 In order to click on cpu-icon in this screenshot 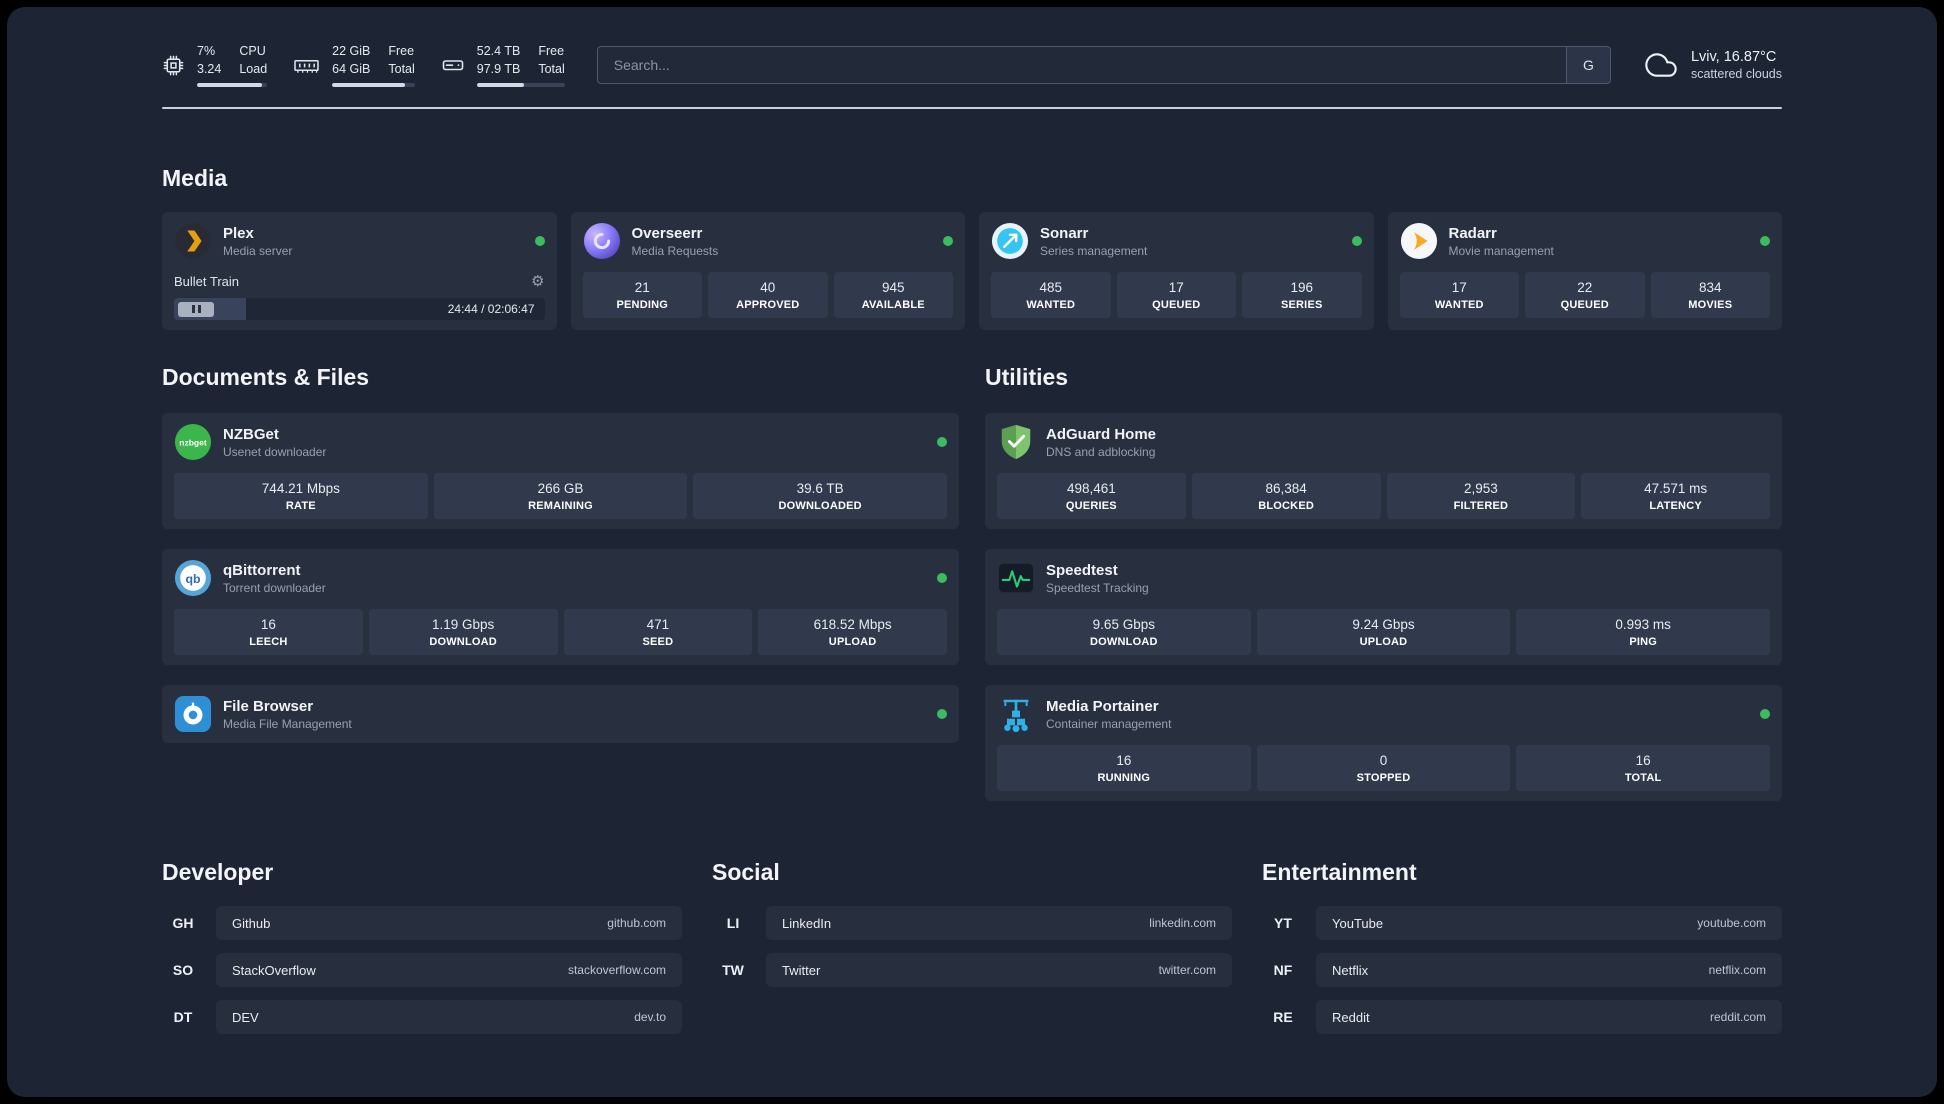, I will do `click(173, 65)`.